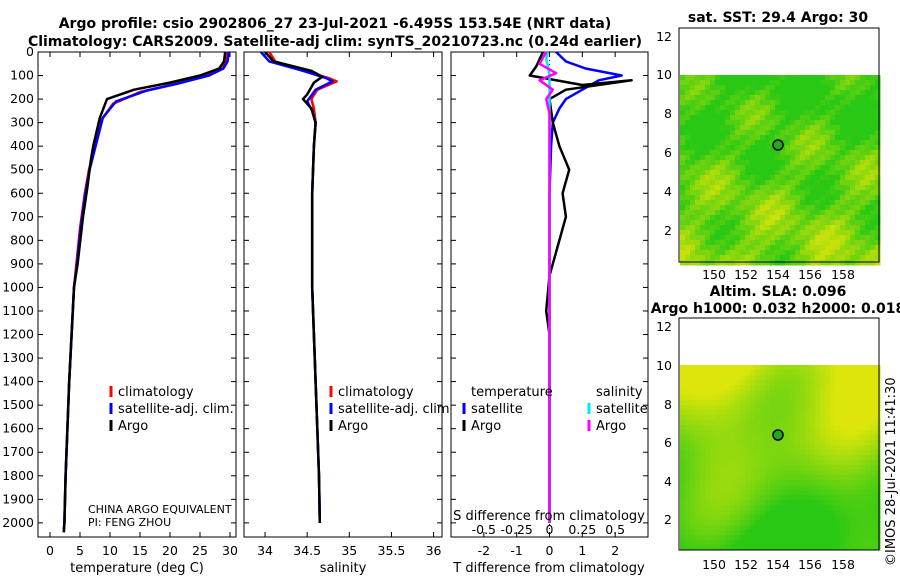  What do you see at coordinates (615, 550) in the screenshot?
I see `xtick-label: 2` at bounding box center [615, 550].